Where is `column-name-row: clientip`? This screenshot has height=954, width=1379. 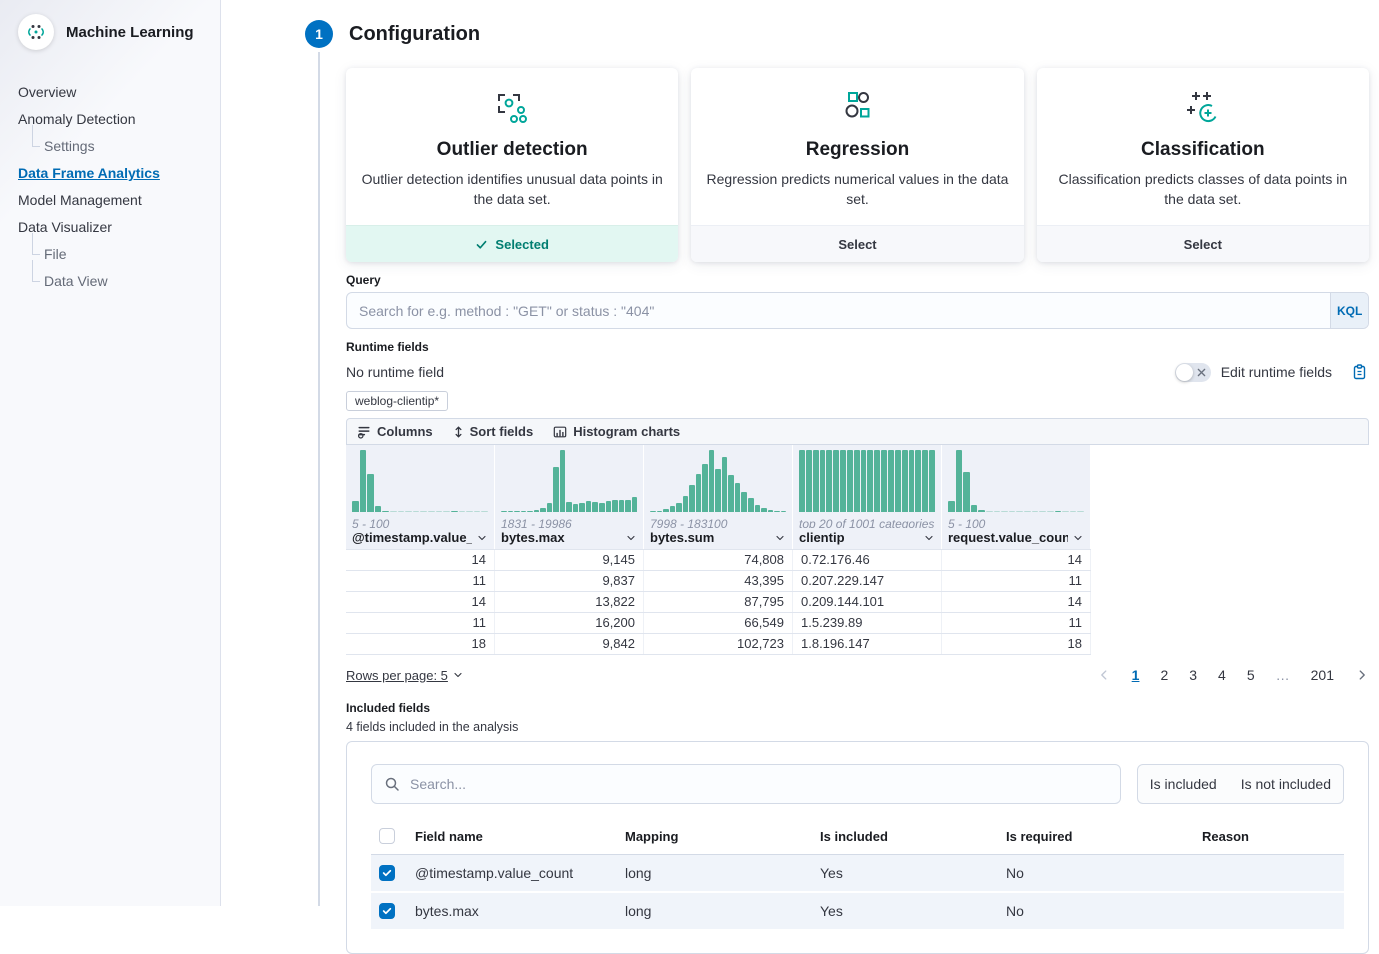 column-name-row: clientip is located at coordinates (867, 537).